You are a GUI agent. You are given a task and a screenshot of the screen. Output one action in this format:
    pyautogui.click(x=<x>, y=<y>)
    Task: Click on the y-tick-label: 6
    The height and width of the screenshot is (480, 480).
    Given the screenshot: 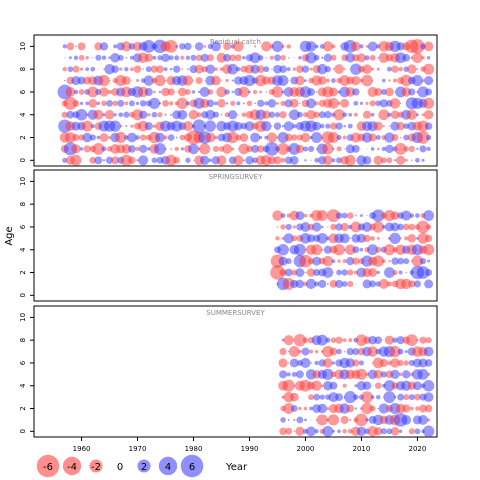 What is the action you would take?
    pyautogui.click(x=23, y=362)
    